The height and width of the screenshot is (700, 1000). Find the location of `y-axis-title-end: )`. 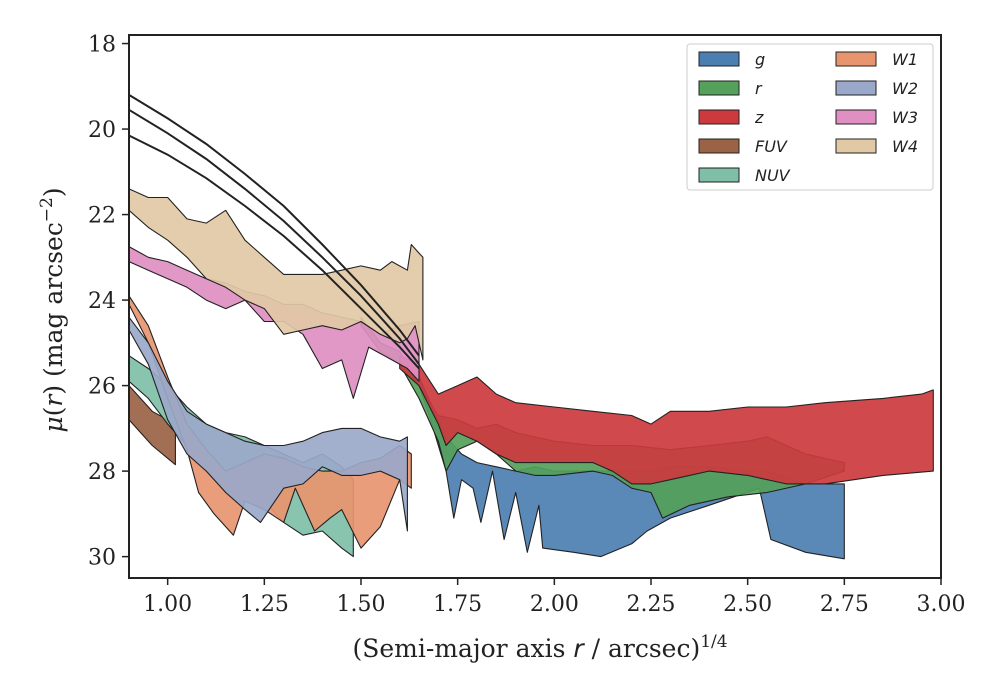

y-axis-title-end: ) is located at coordinates (53, 192).